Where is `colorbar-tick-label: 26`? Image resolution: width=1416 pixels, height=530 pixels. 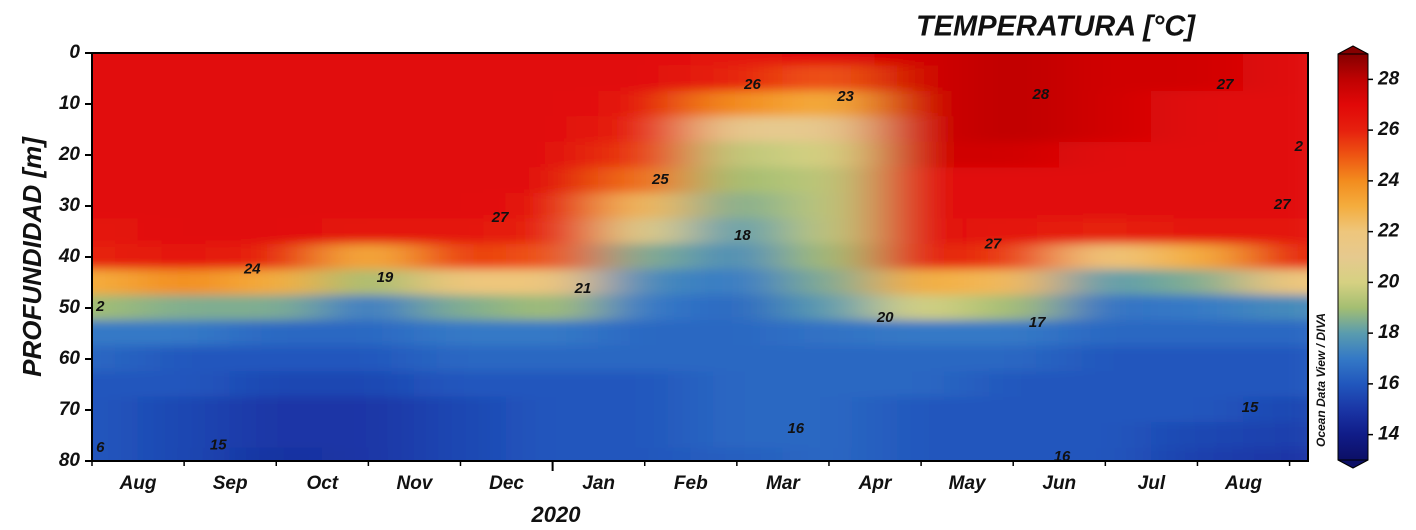
colorbar-tick-label: 26 is located at coordinates (1388, 129).